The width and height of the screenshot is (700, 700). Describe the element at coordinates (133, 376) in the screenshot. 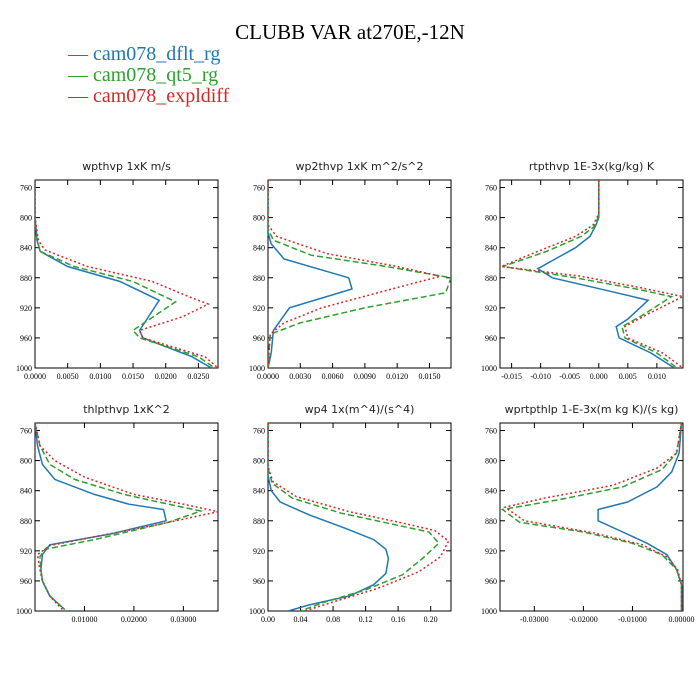

I see `x-tick-label: 0.0150` at that location.